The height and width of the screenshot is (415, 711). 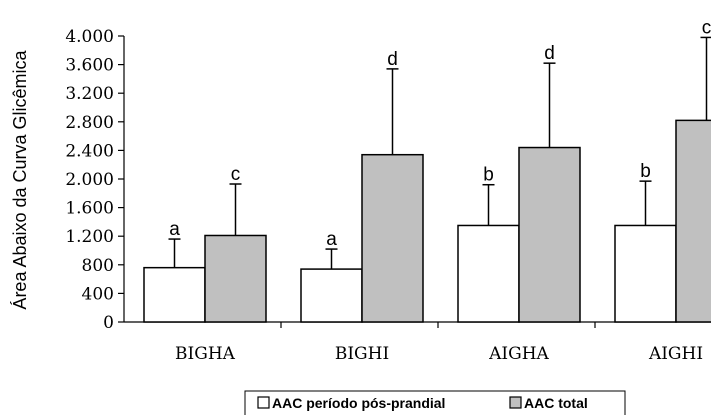 I want to click on y-tick-label: 400, so click(x=98, y=294).